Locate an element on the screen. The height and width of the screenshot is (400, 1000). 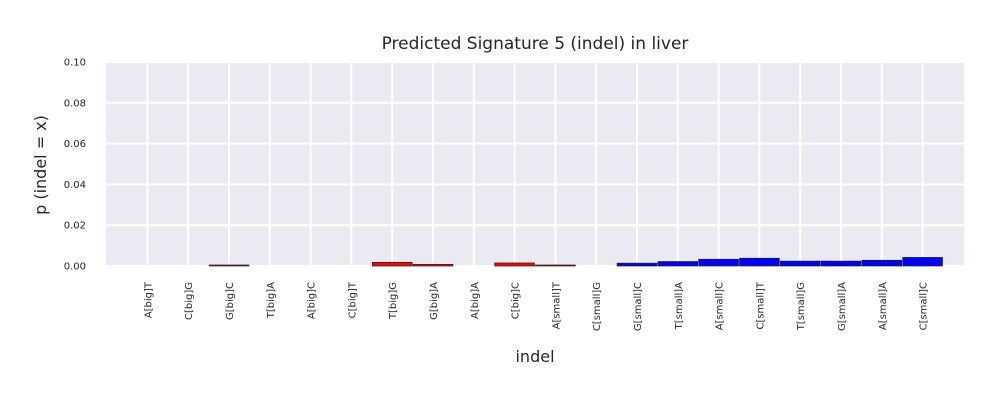
x-tick-label: T[big]A is located at coordinates (271, 300).